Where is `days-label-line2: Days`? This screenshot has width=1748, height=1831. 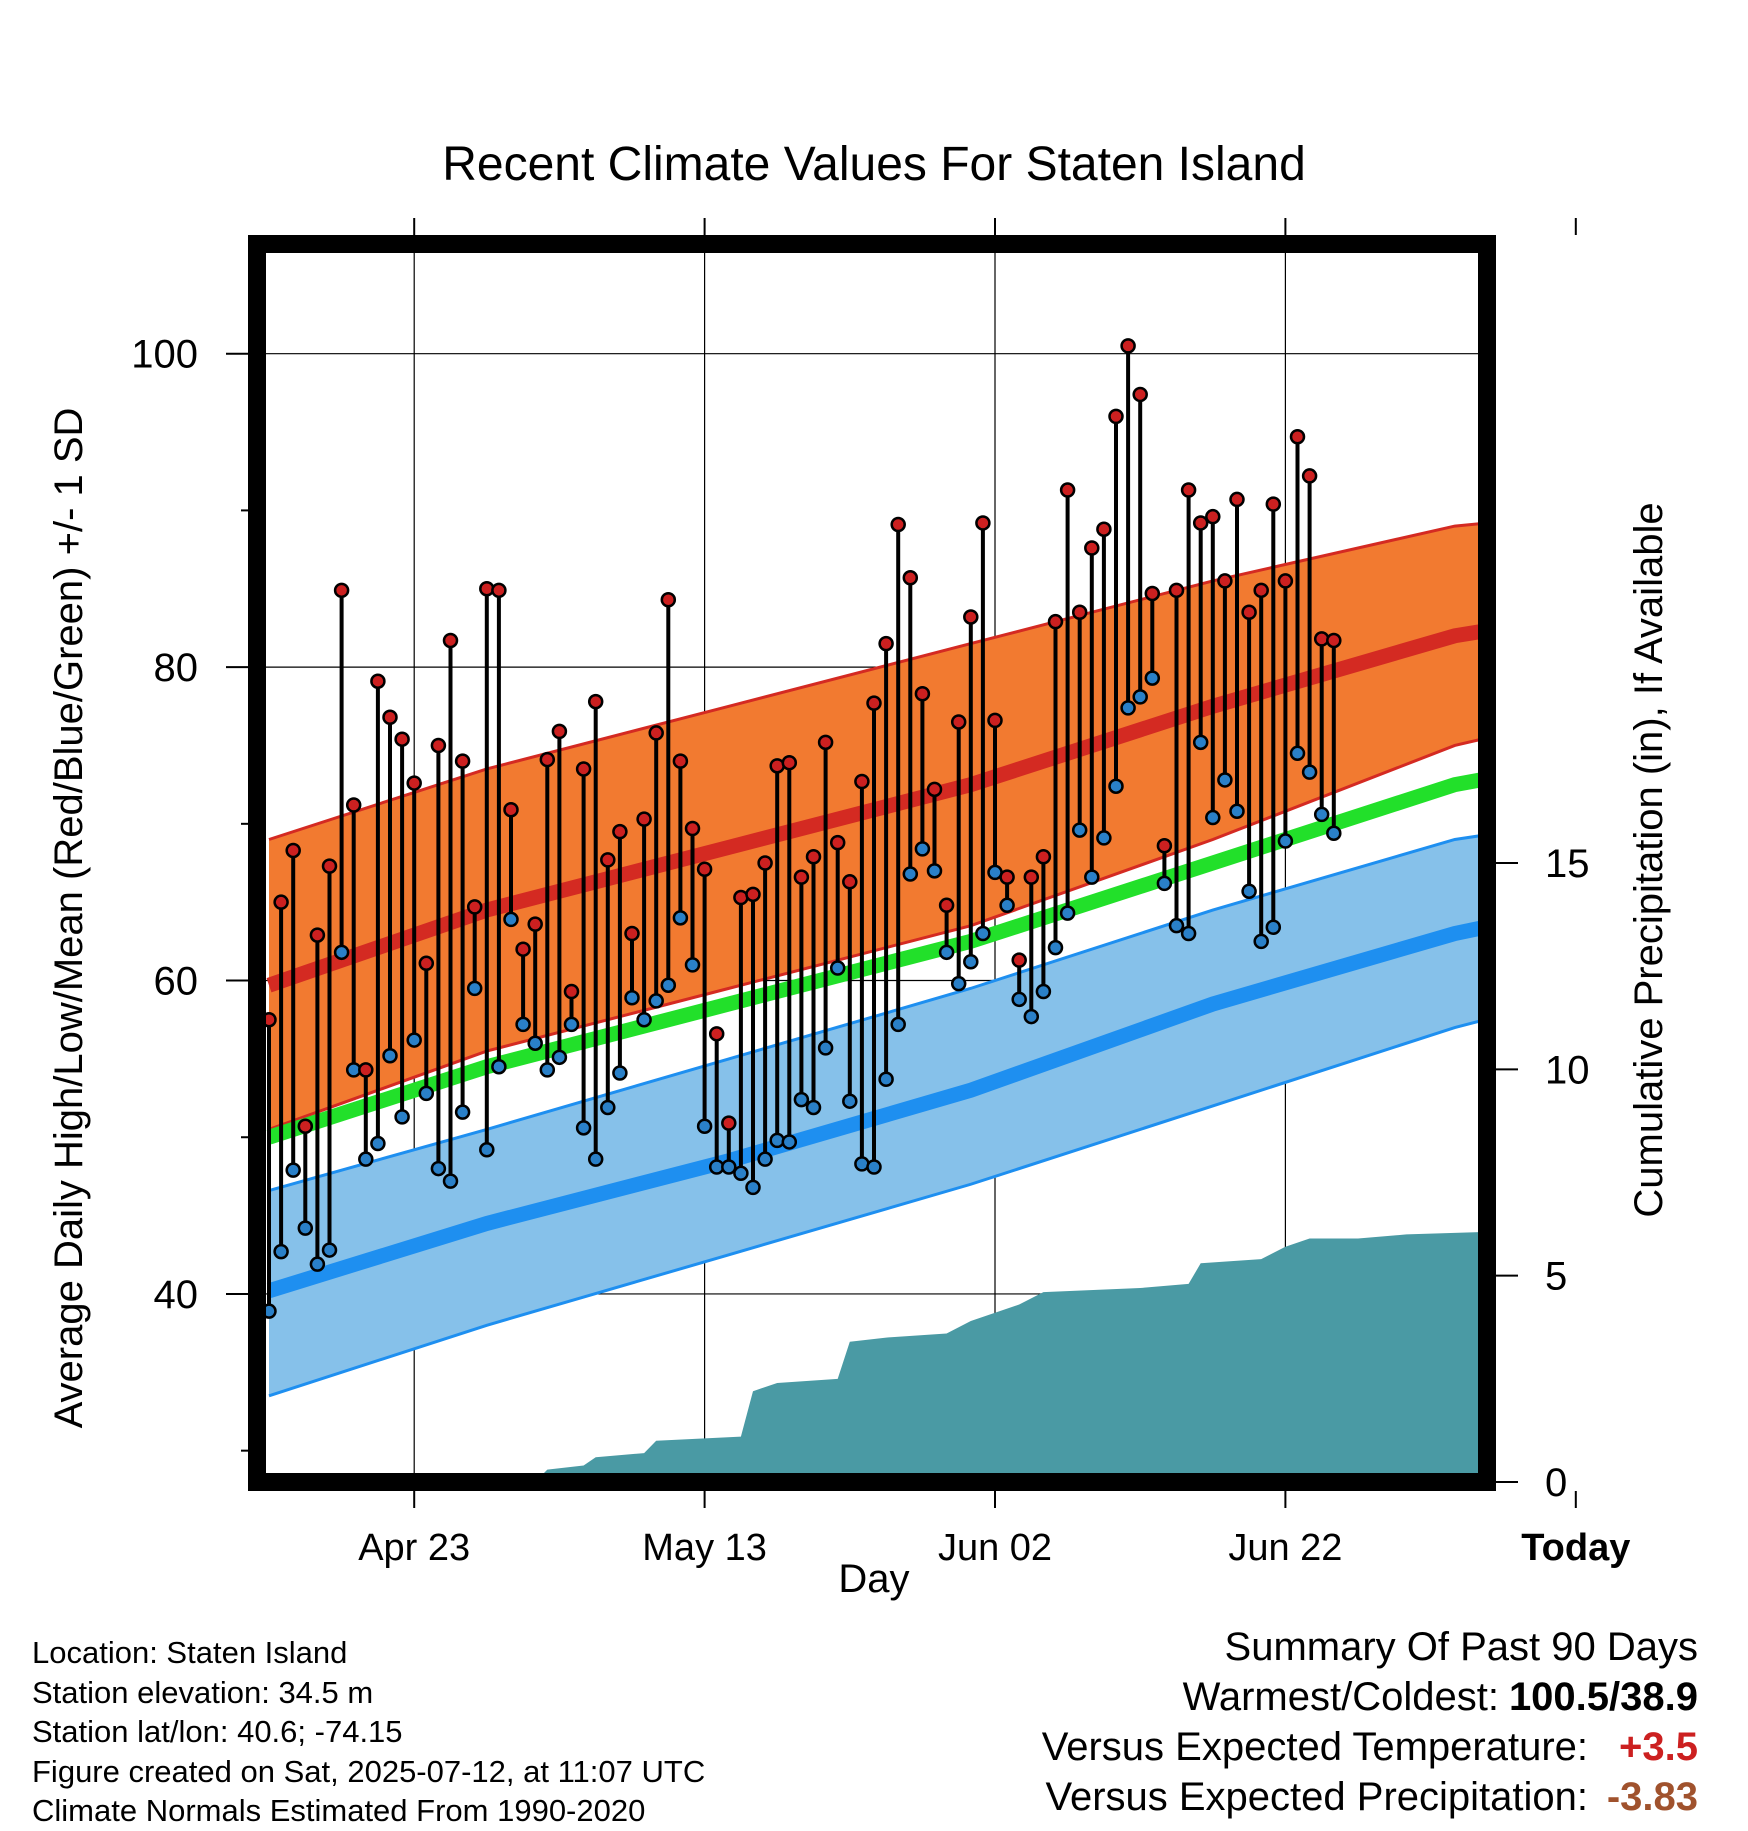 days-label-line2: Days is located at coordinates (1627, 1439).